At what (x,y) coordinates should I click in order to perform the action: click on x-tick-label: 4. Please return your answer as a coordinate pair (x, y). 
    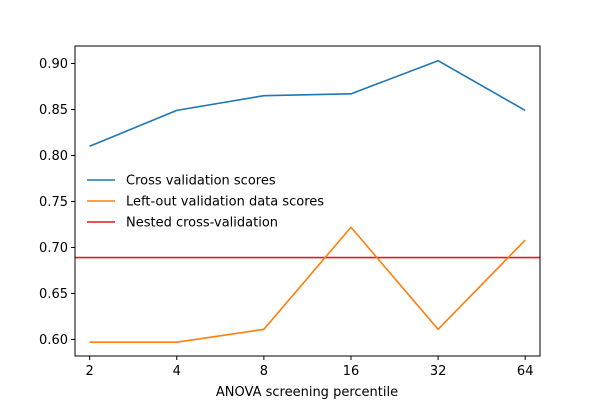
    Looking at the image, I should click on (177, 371).